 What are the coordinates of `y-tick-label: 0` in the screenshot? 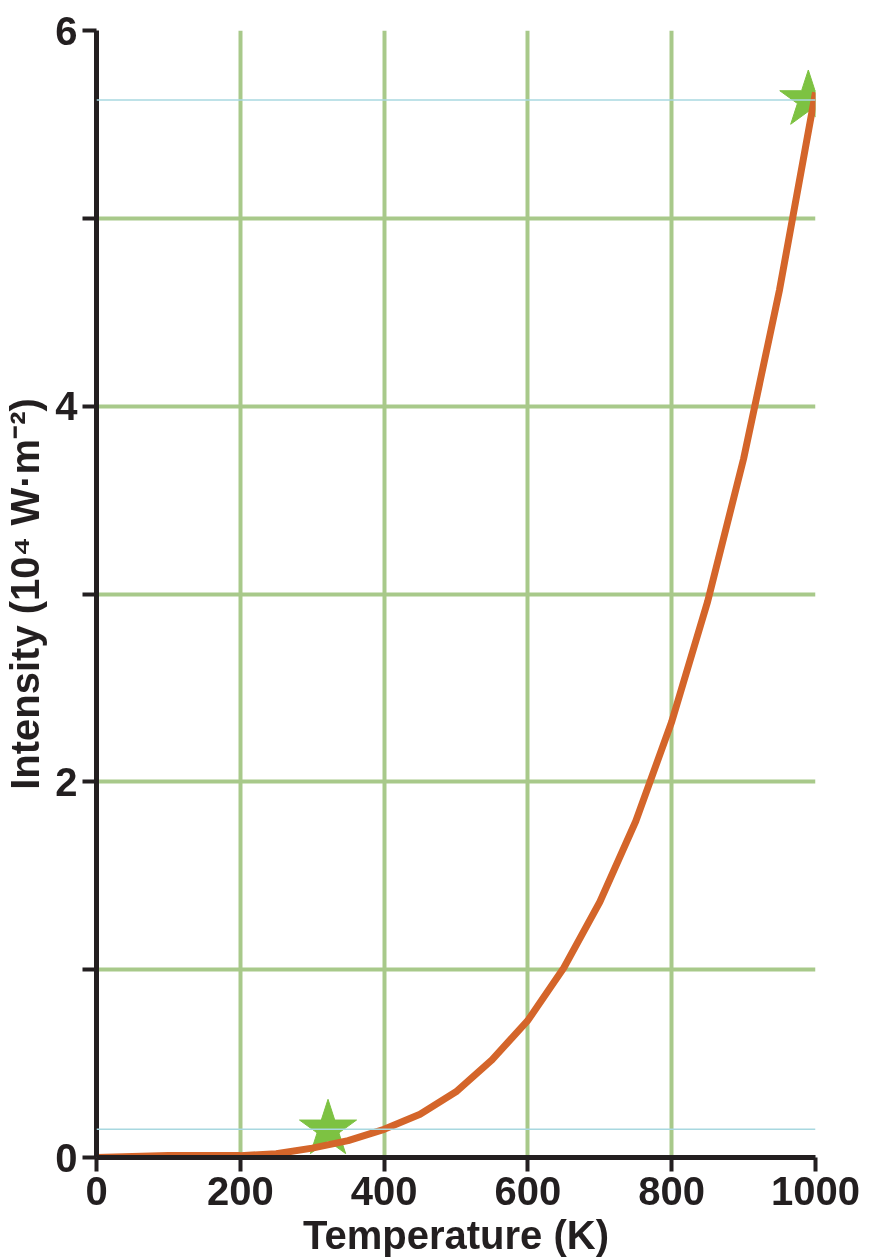 It's located at (66, 1157).